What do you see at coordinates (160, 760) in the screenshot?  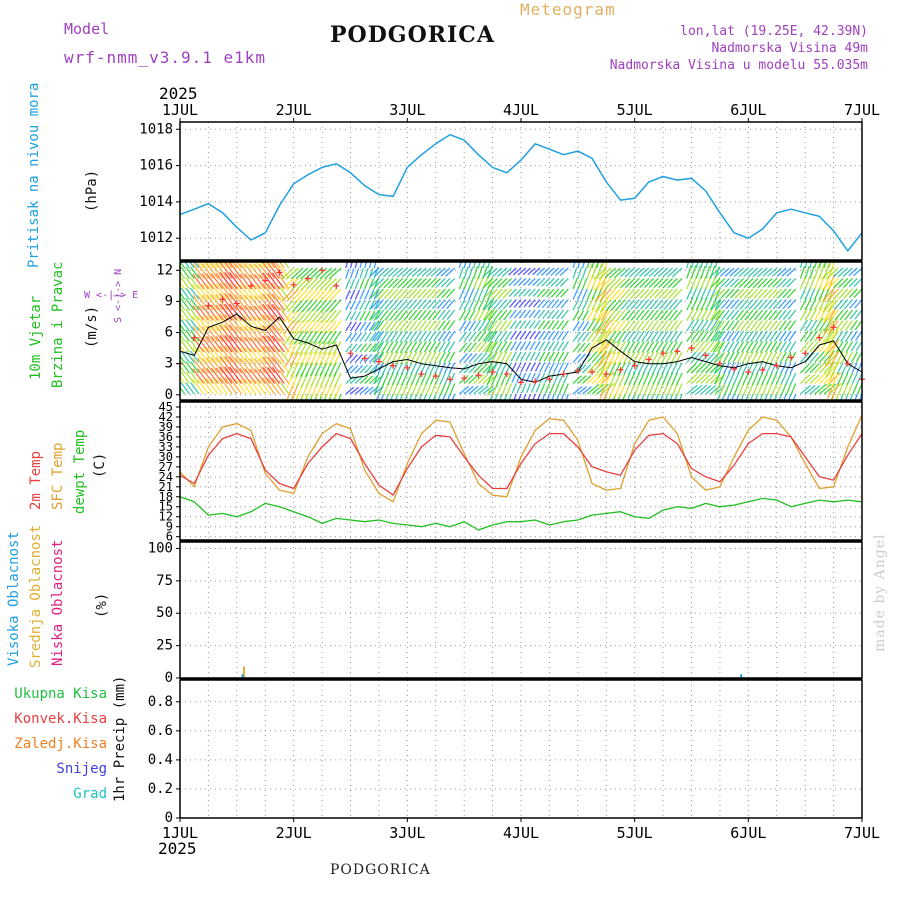 I see `y-tick-label: 0.4` at bounding box center [160, 760].